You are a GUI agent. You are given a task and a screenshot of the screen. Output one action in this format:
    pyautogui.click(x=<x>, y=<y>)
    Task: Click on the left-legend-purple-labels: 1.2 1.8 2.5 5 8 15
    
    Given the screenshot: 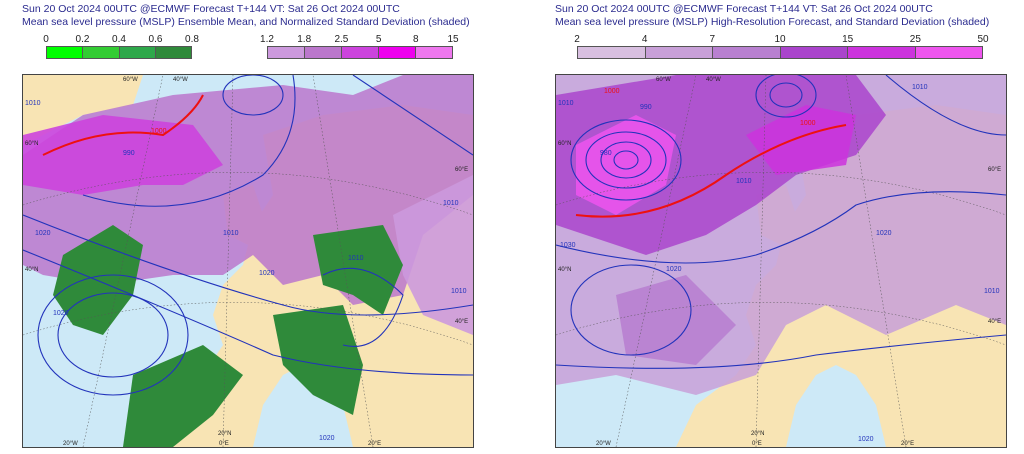 What is the action you would take?
    pyautogui.click(x=359, y=40)
    